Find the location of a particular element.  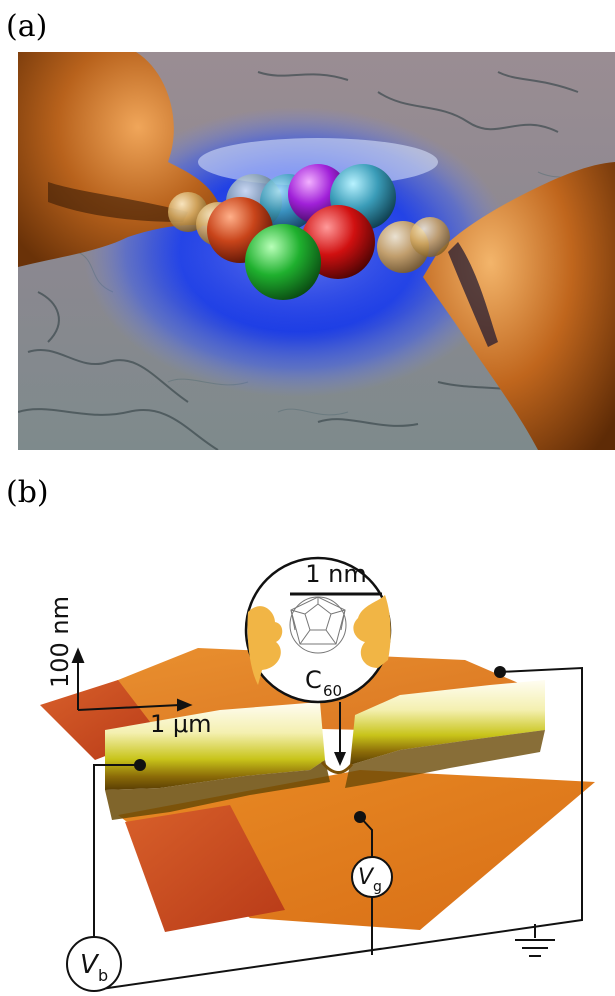

panel-a-label: (a) is located at coordinates (27, 26).